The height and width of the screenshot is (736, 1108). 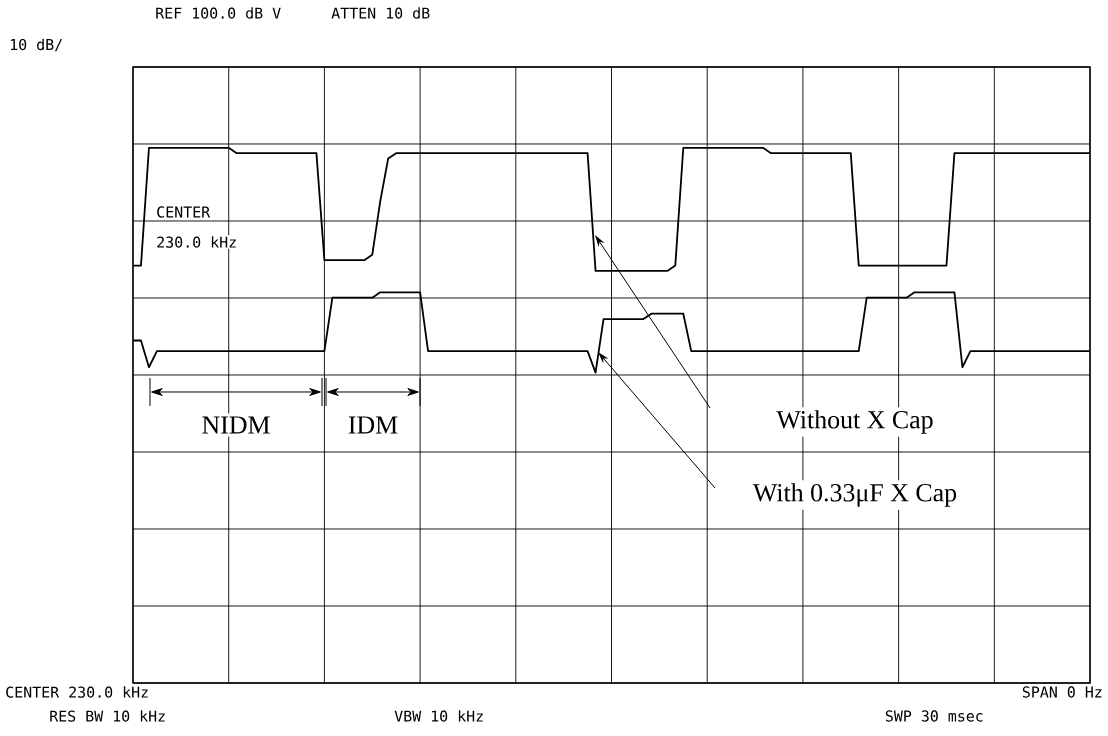 I want to click on annotation: Without X Cap, so click(x=854, y=422).